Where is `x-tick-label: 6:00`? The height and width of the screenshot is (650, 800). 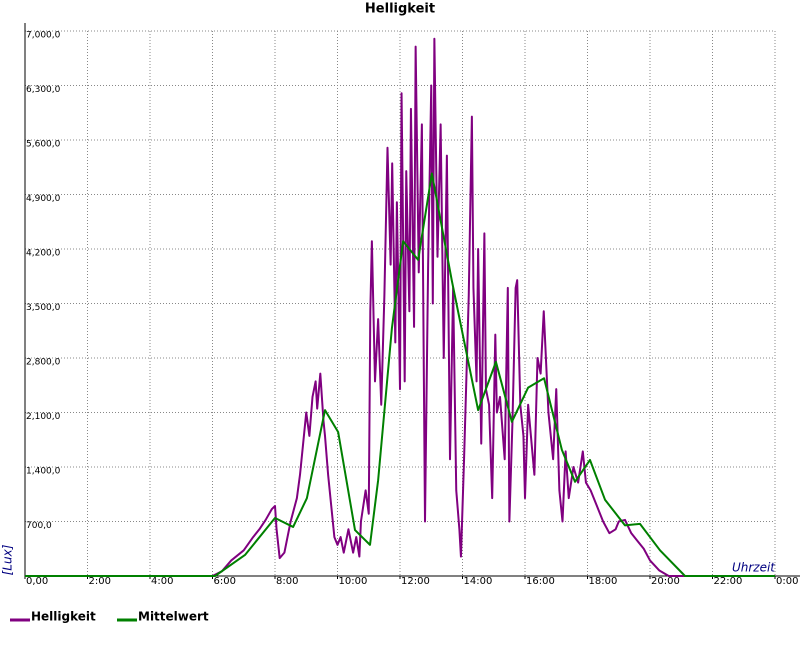
x-tick-label: 6:00 is located at coordinates (225, 581).